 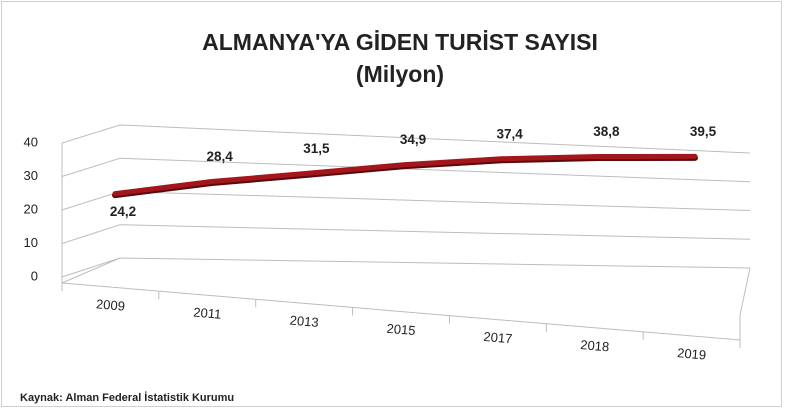 What do you see at coordinates (110, 304) in the screenshot?
I see `x-tick-label: 2009` at bounding box center [110, 304].